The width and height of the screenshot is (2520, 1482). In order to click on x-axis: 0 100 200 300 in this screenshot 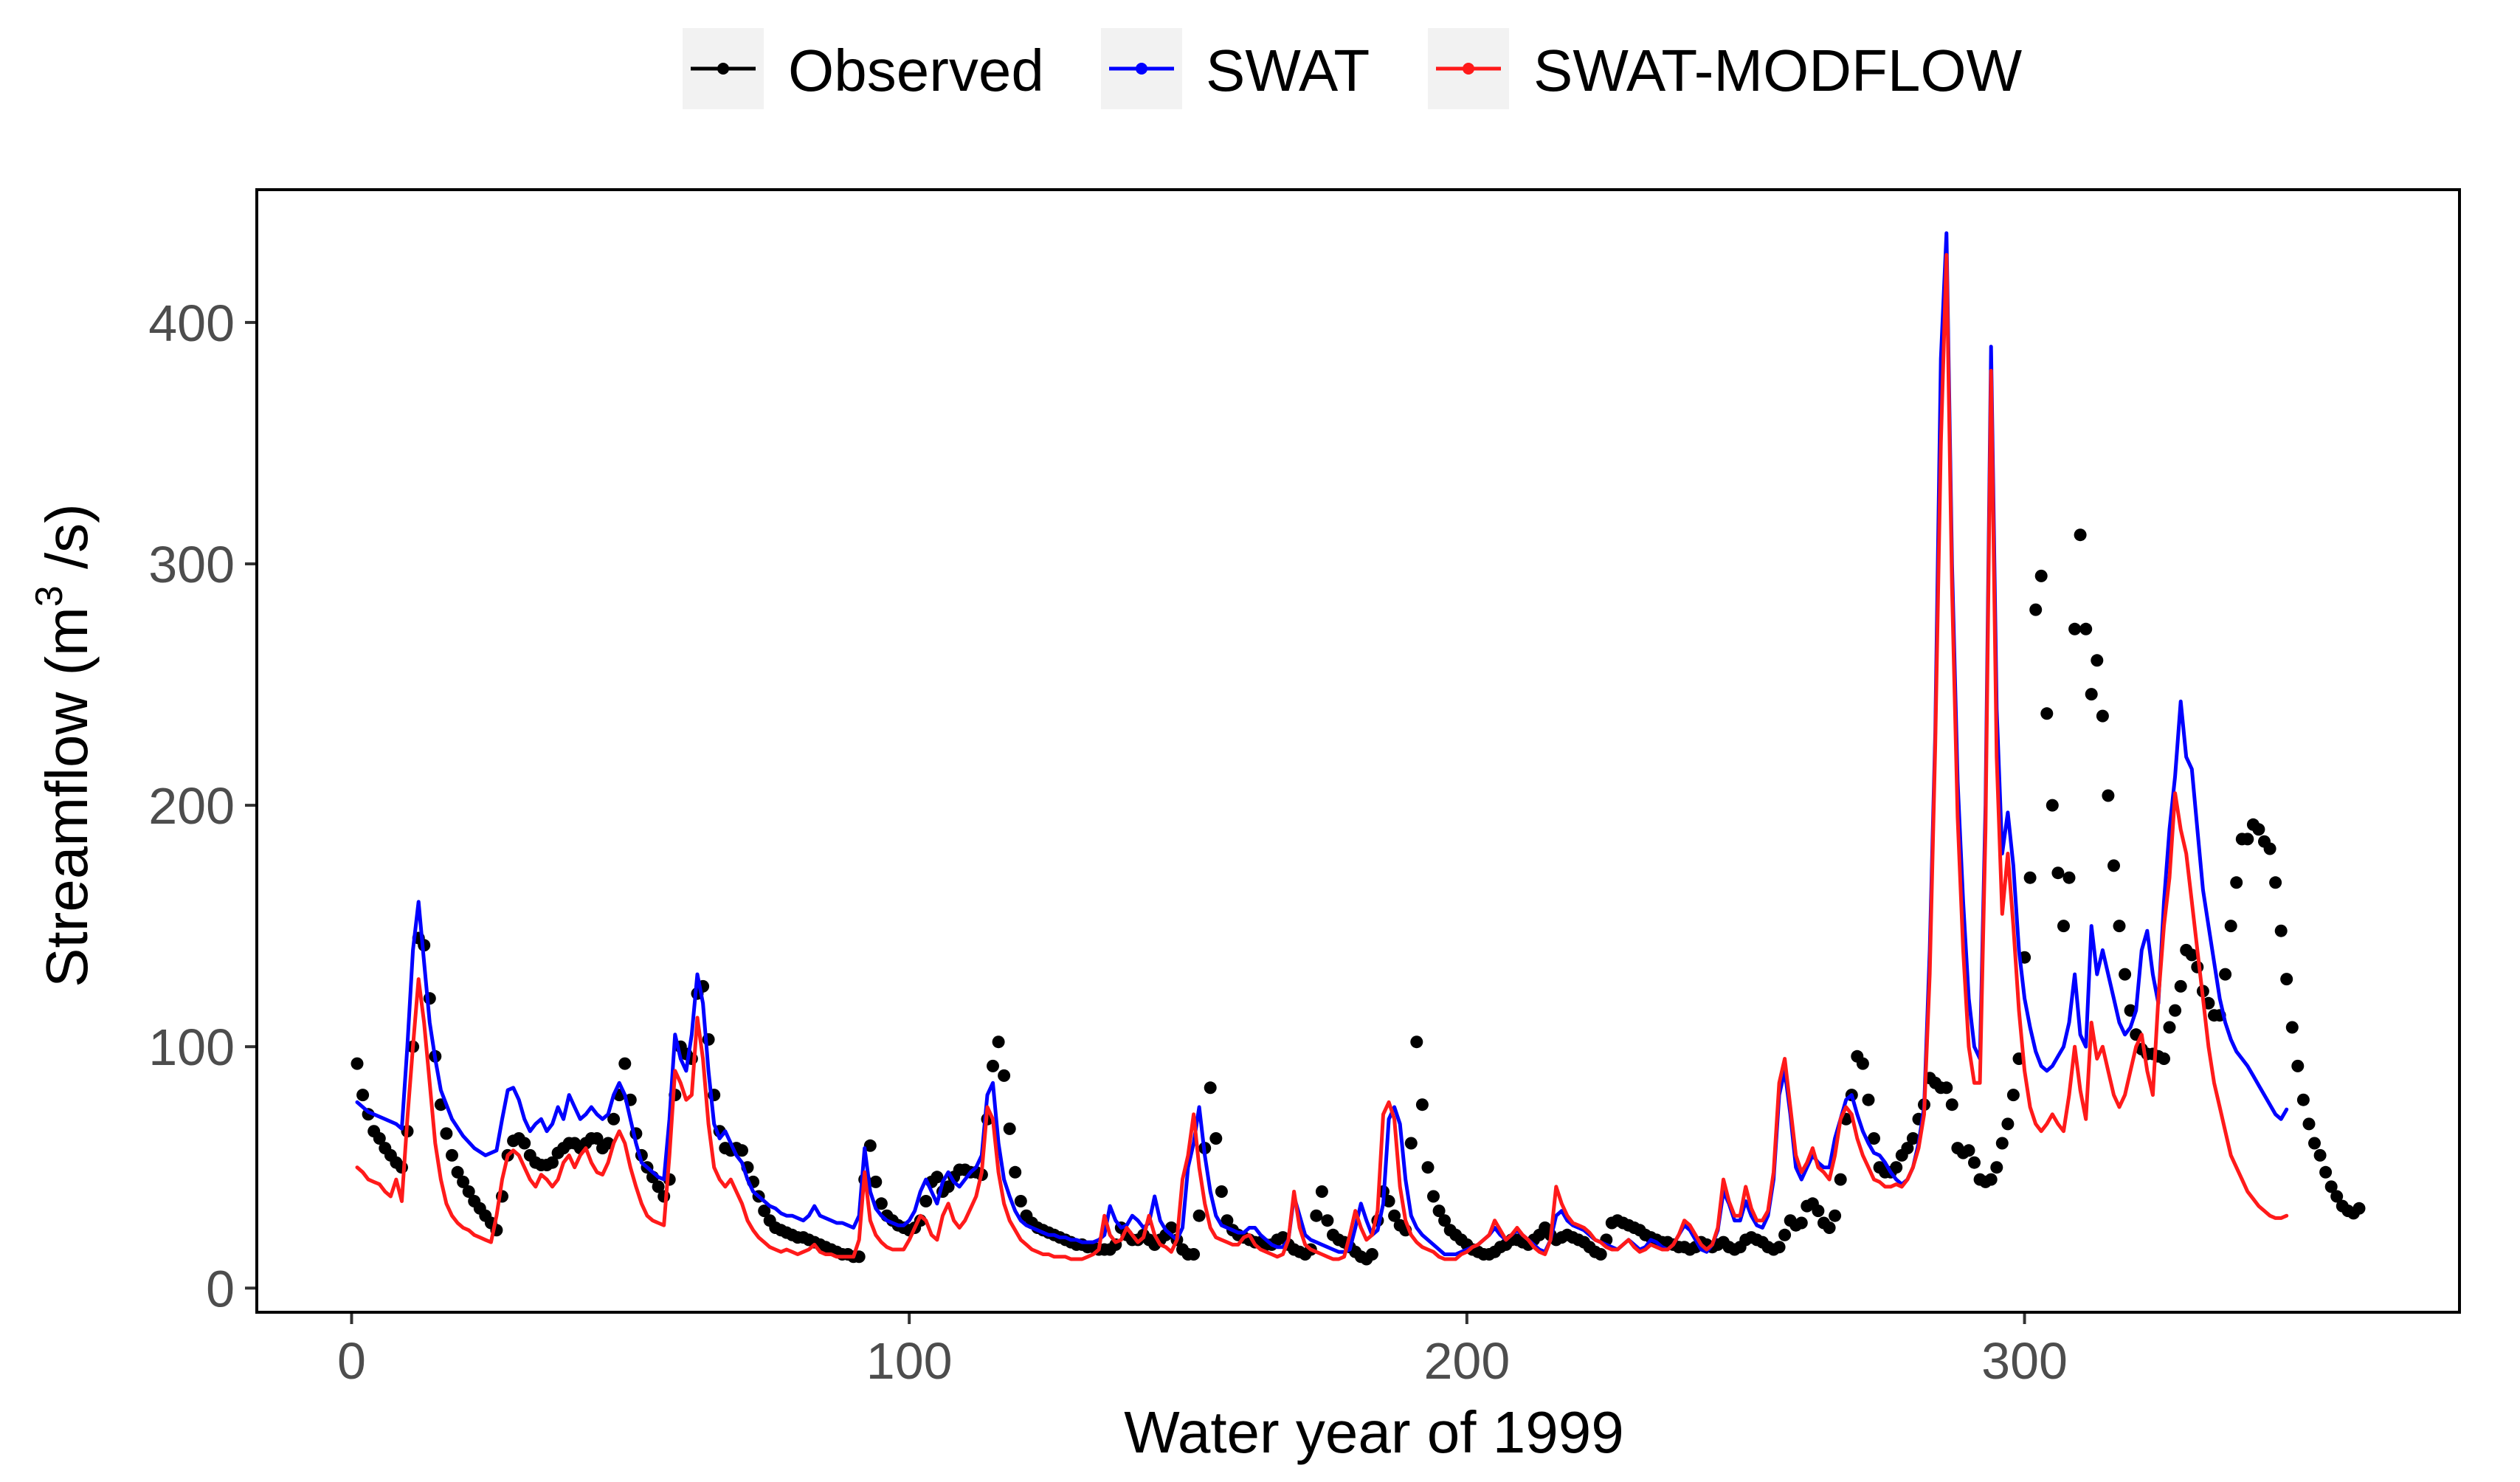, I will do `click(1202, 1351)`.